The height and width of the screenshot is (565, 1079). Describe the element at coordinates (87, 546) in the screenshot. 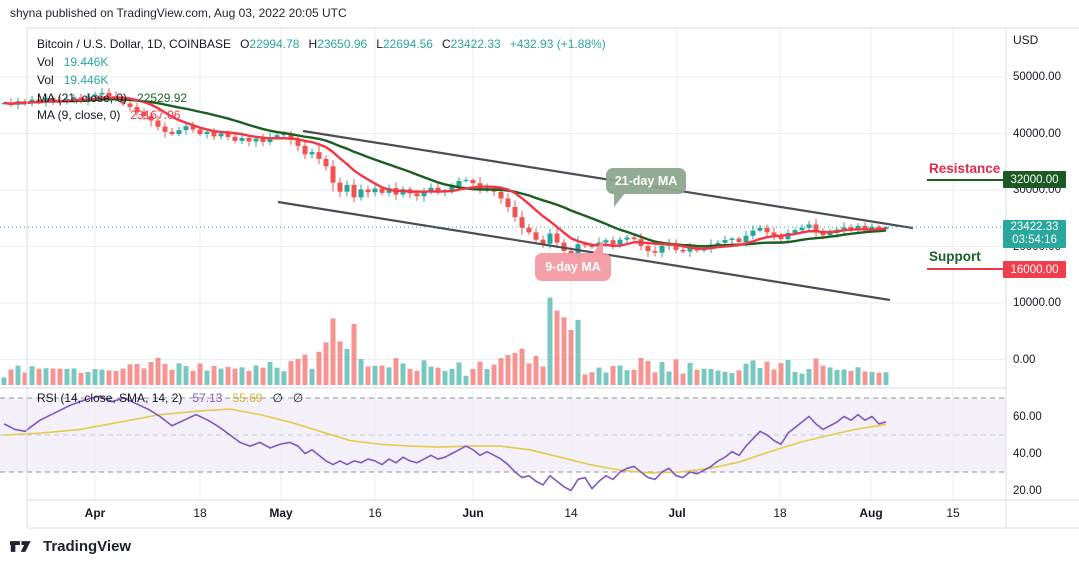

I see `tradingview-brand-text: TradingView` at that location.